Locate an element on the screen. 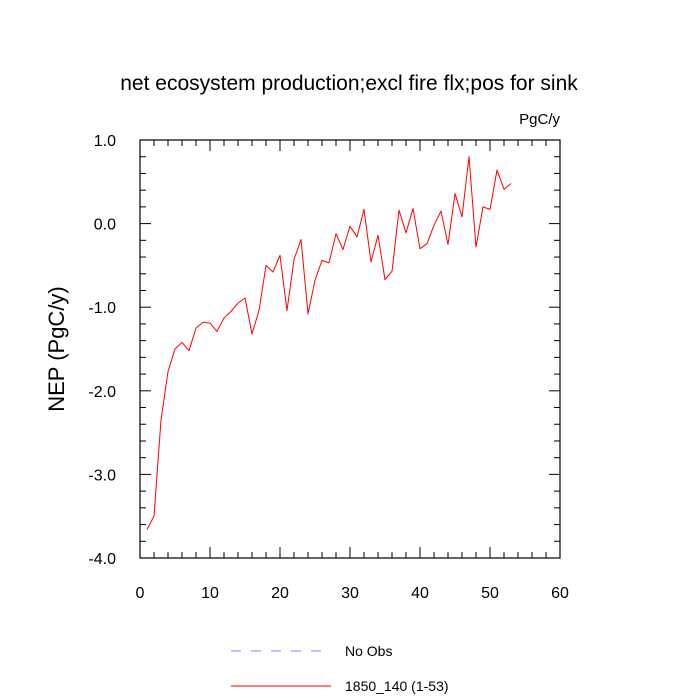 This screenshot has width=700, height=700. legend-label-1850-140: 1850_140 (1-53) is located at coordinates (397, 686).